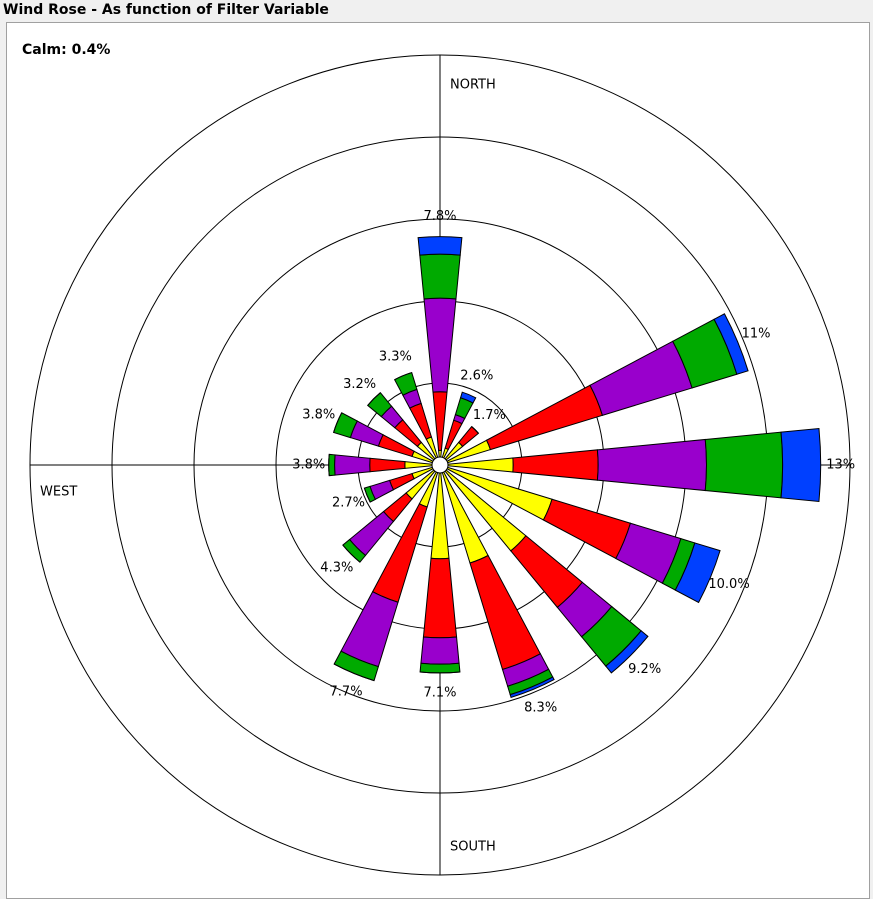 The height and width of the screenshot is (899, 873). I want to click on total-label: 11%, so click(756, 334).